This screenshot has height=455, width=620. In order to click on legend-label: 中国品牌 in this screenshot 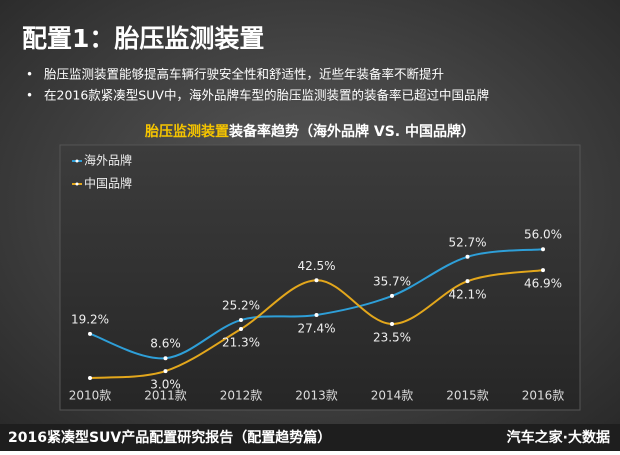, I will do `click(108, 183)`.